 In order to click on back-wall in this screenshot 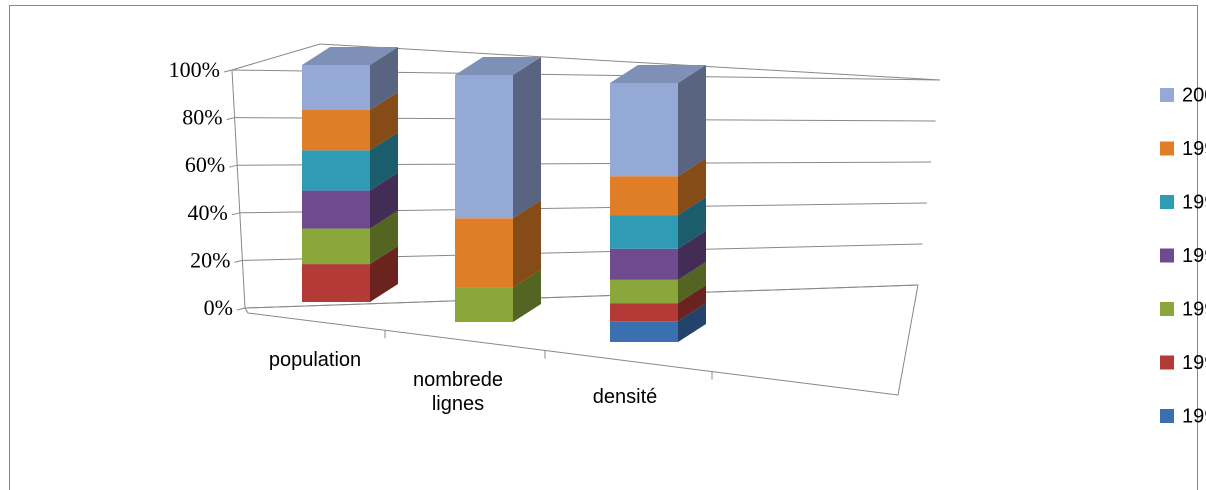, I will do `click(586, 62)`.